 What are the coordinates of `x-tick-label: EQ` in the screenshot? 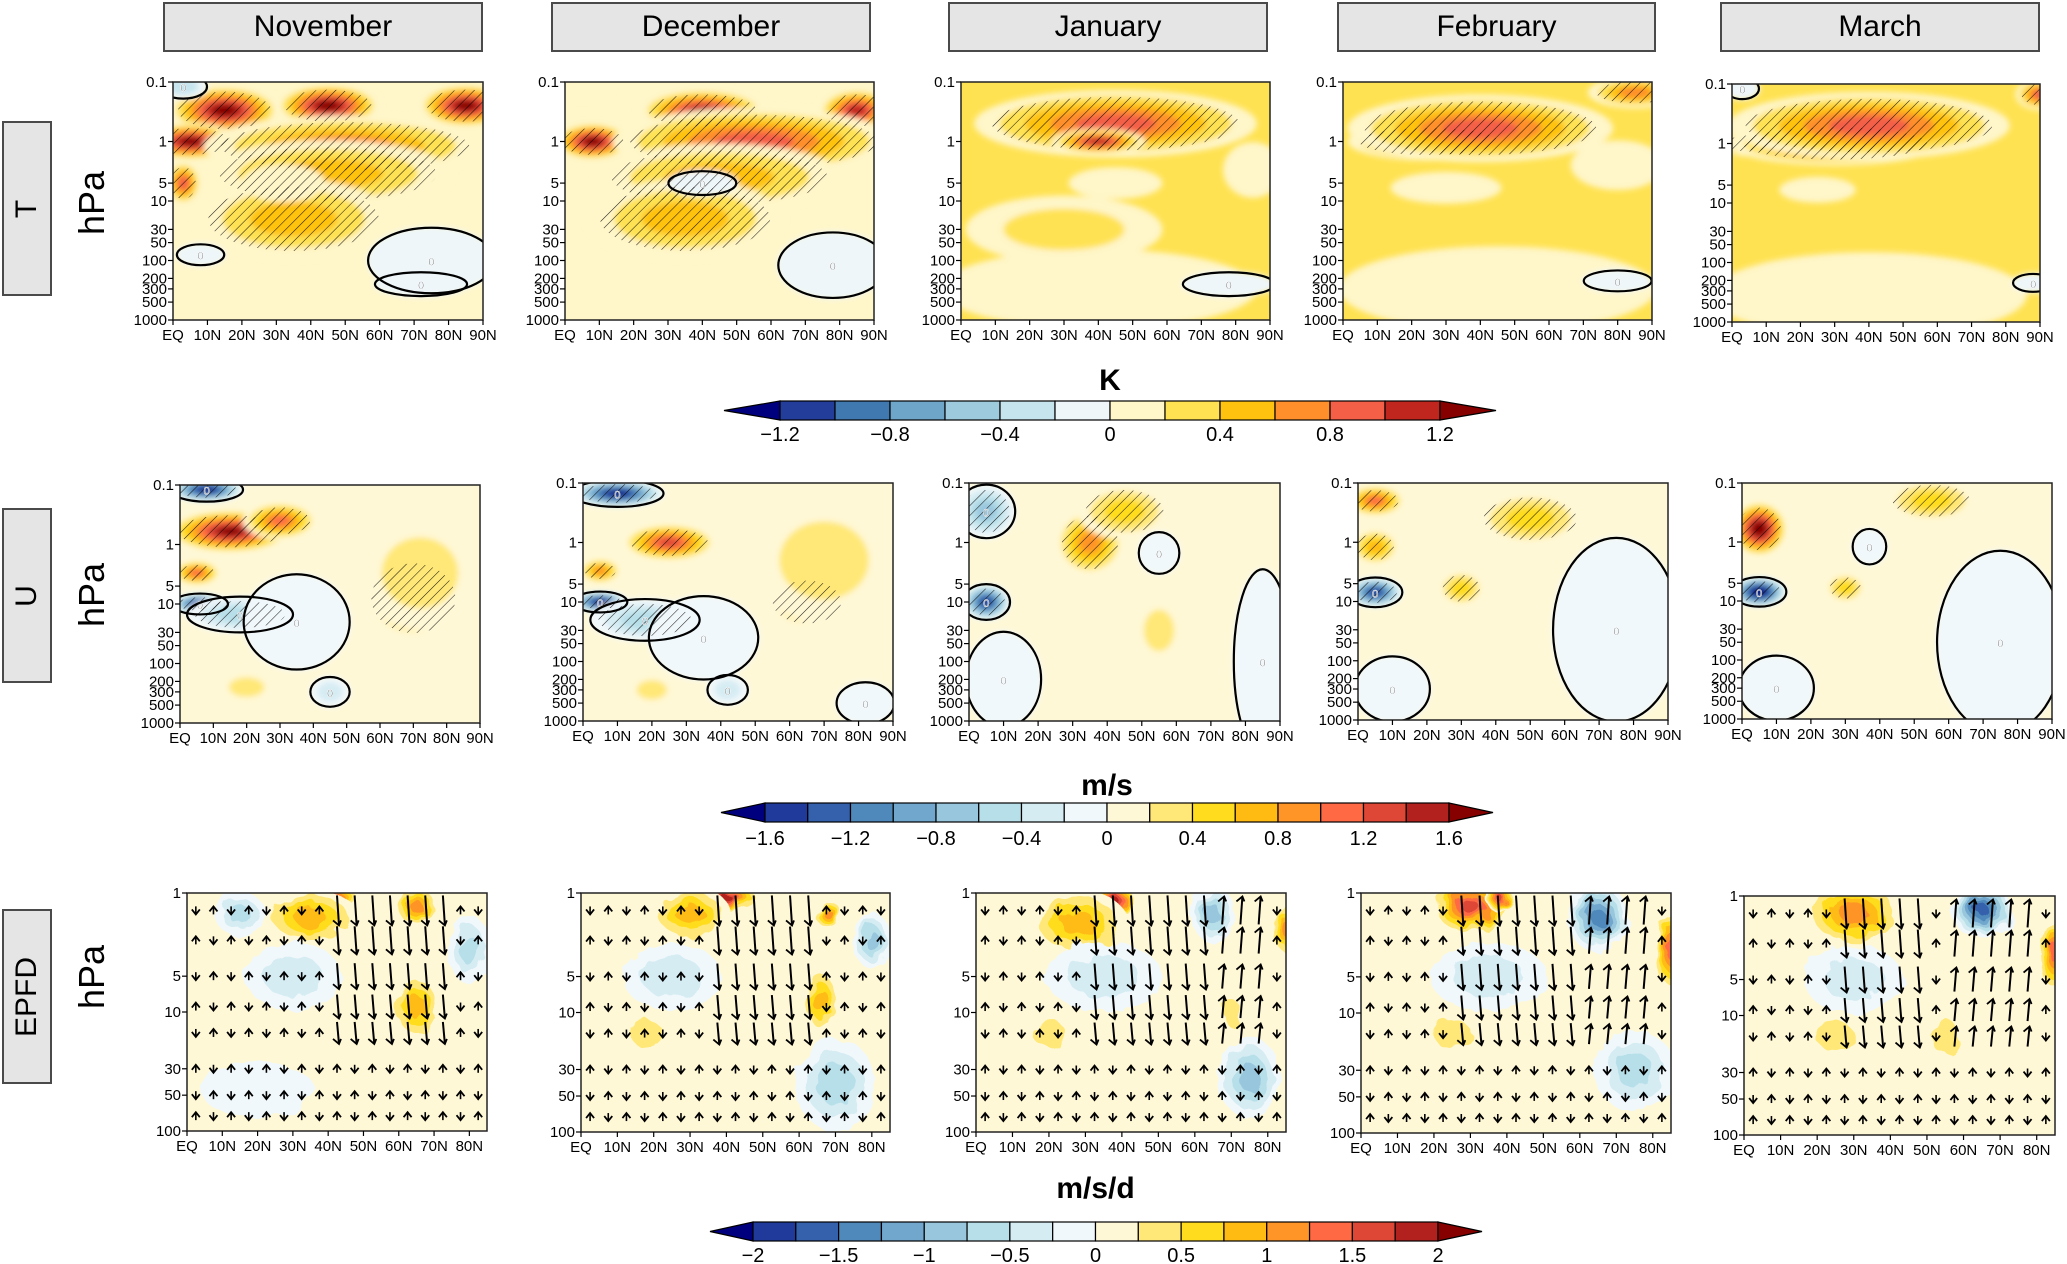 It's located at (969, 736).